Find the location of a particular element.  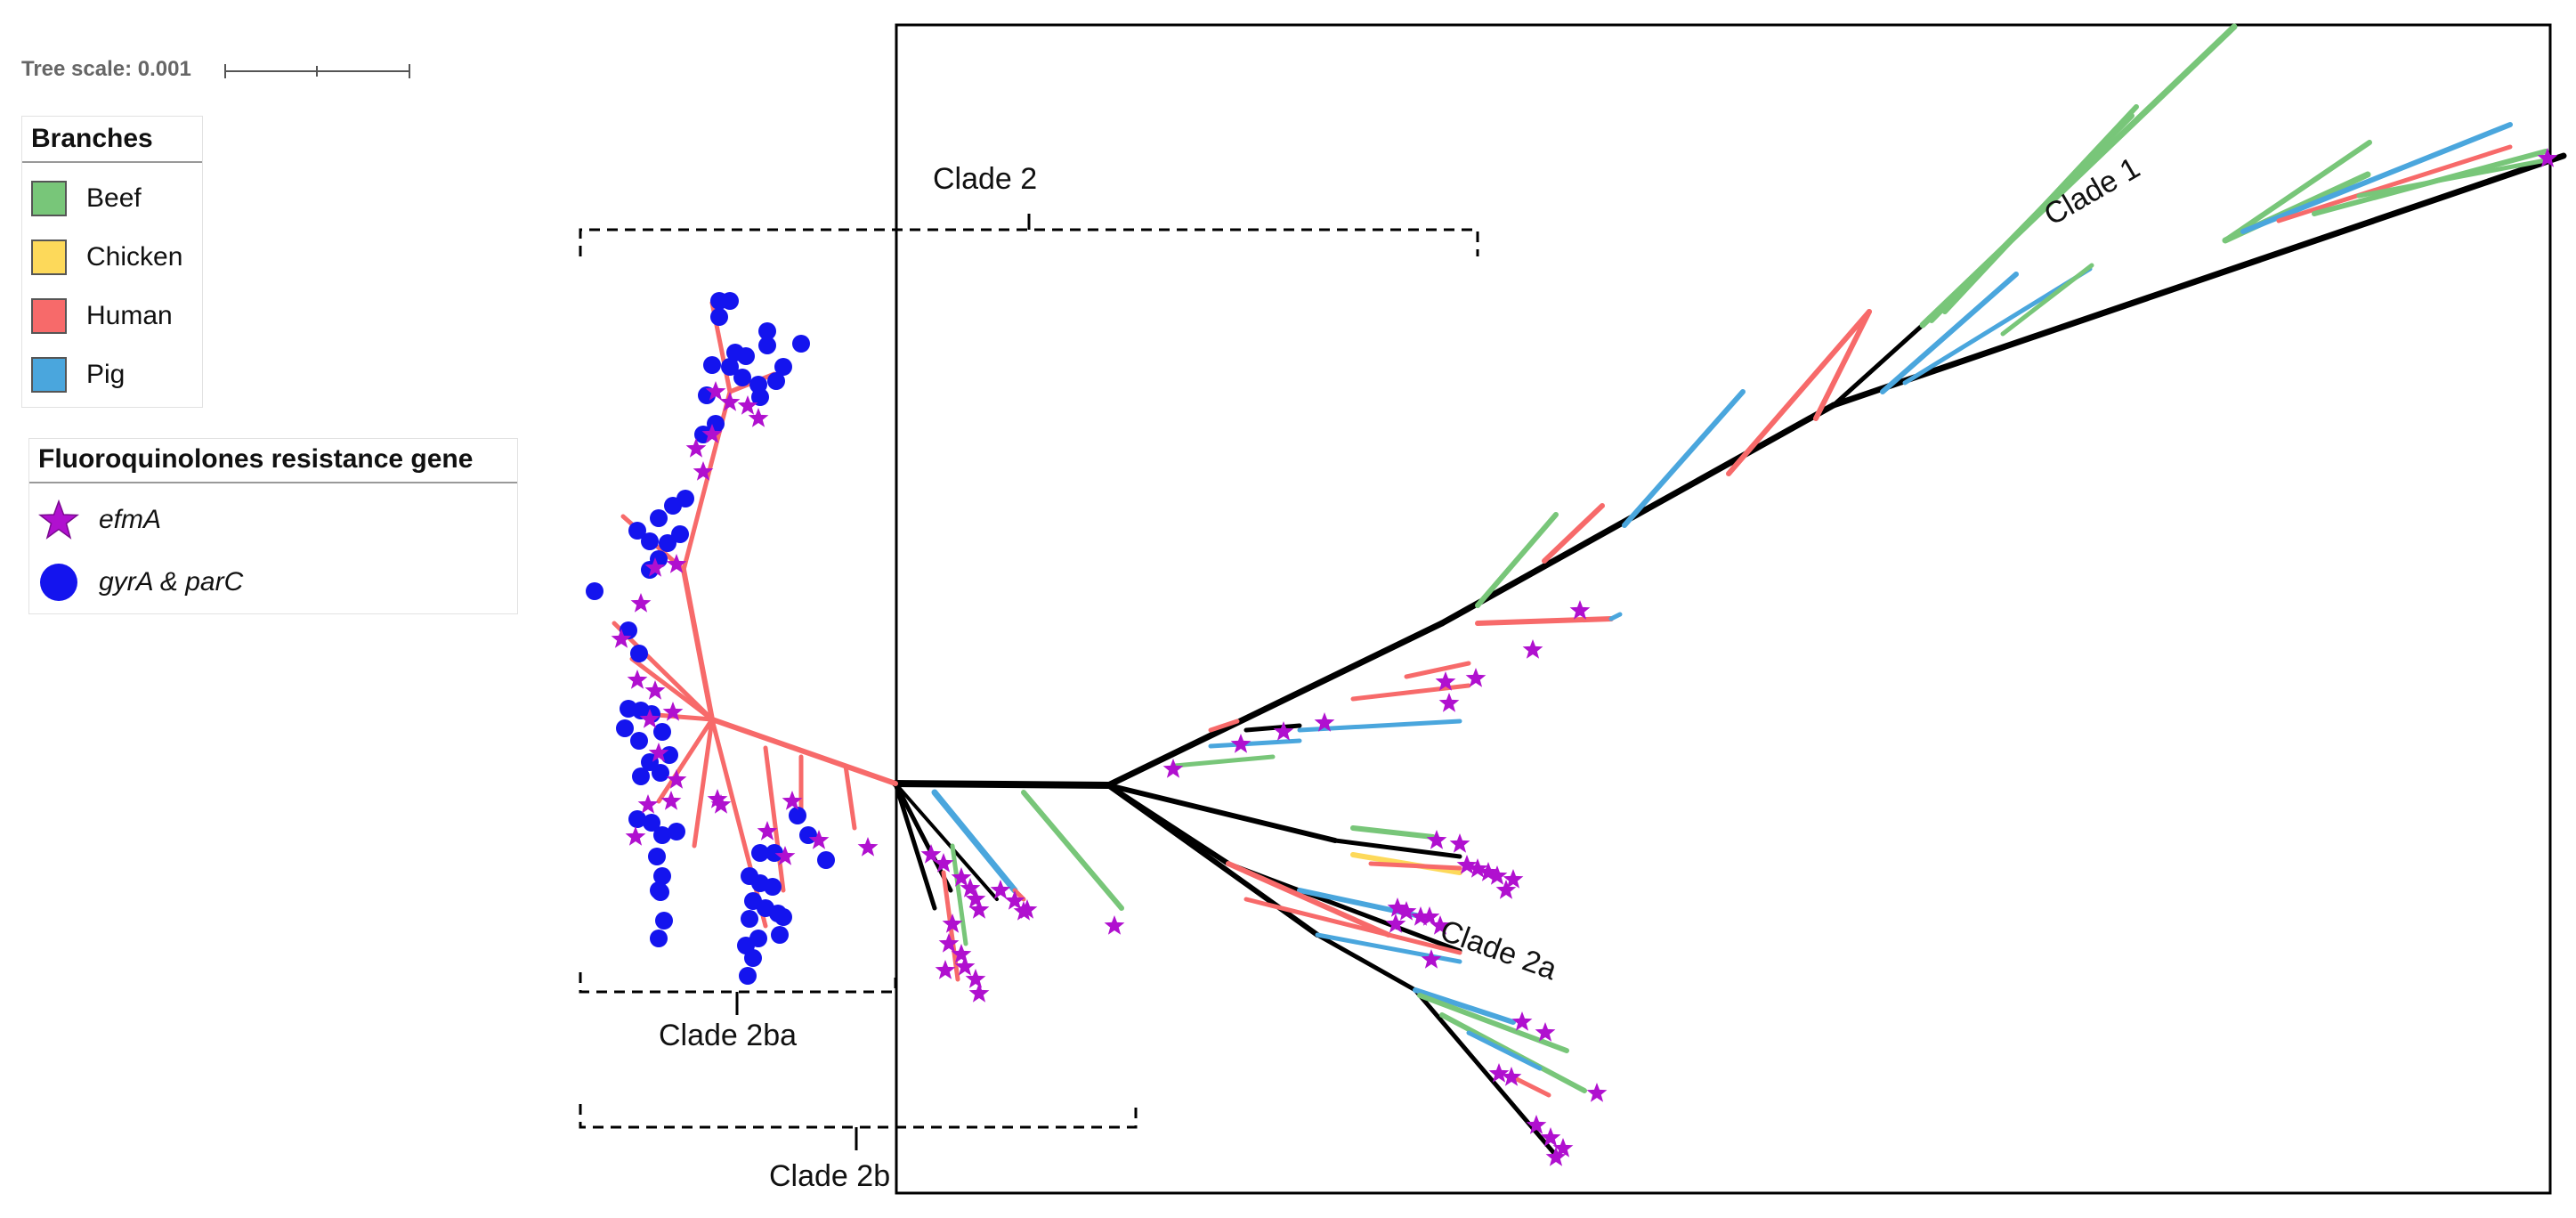

legend-item-gyra-parc: gyrA & parC is located at coordinates (278, 582).